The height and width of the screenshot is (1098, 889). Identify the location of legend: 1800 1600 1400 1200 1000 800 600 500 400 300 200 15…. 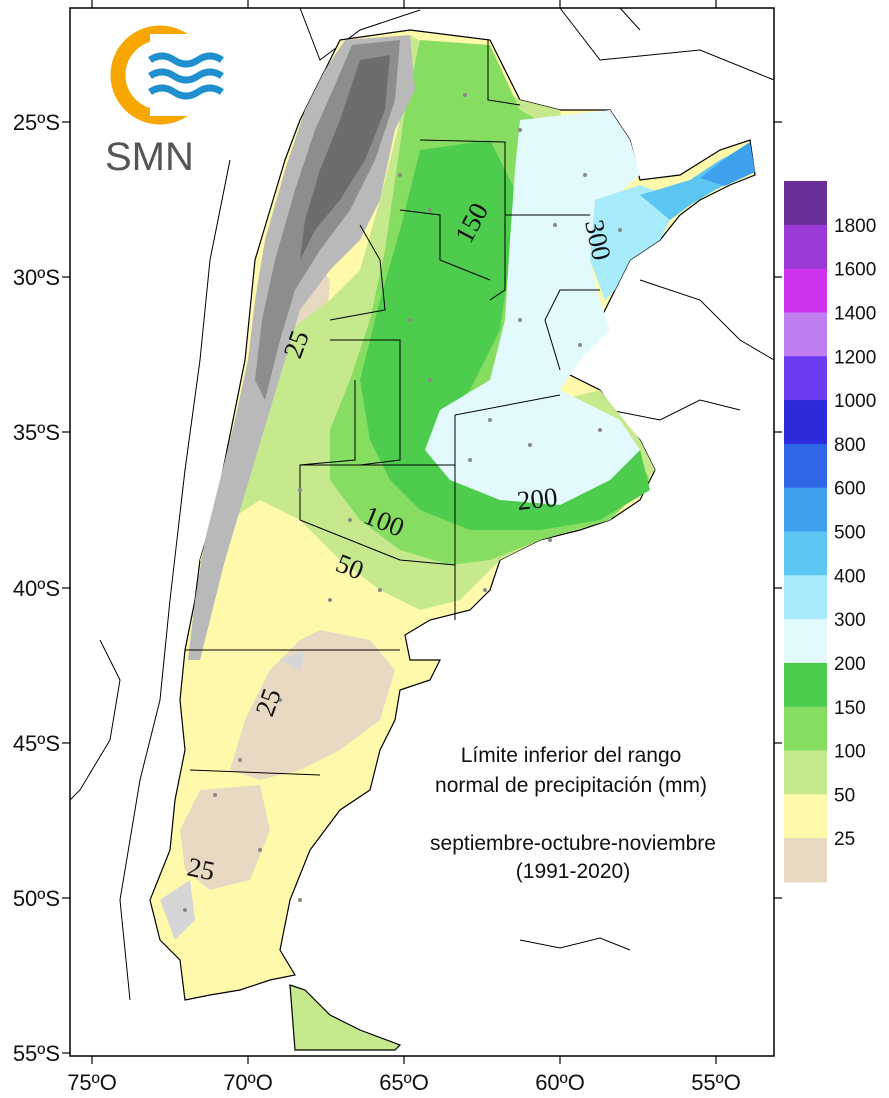
(830, 532).